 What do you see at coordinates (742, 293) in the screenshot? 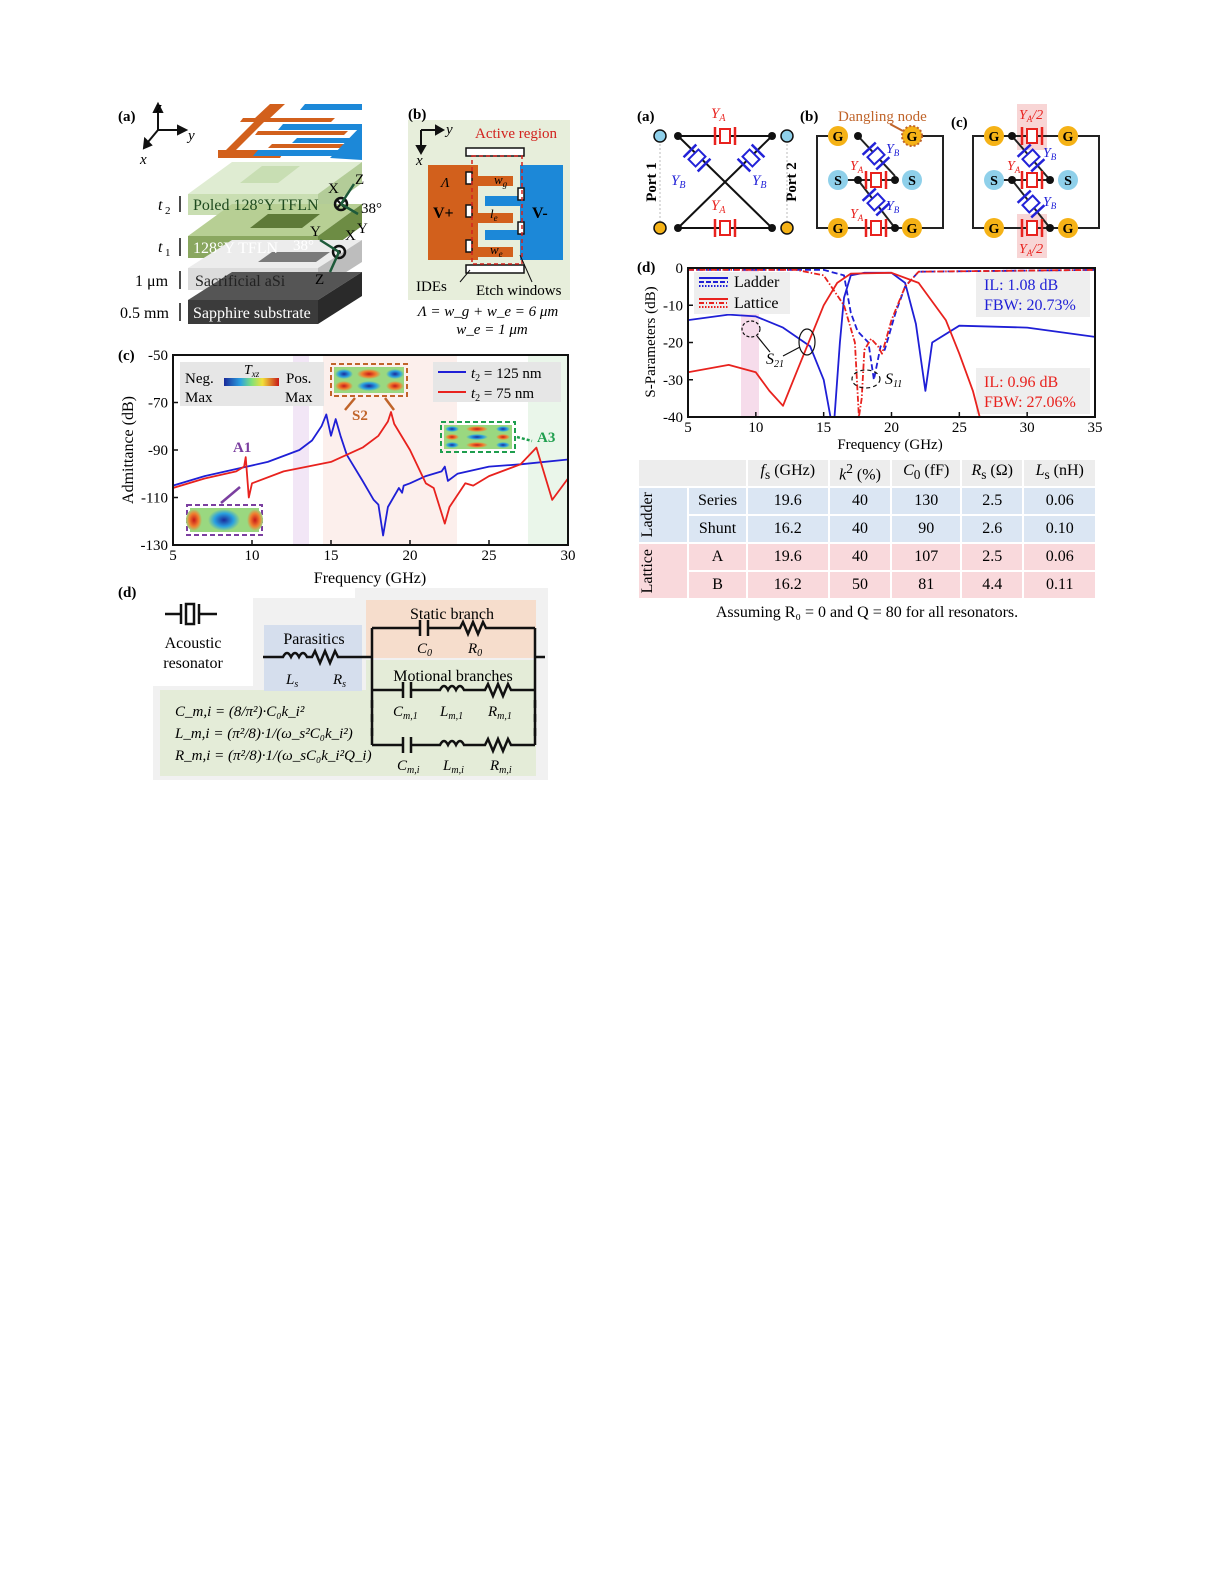
I see `chart-legend: Ladder Lattice` at bounding box center [742, 293].